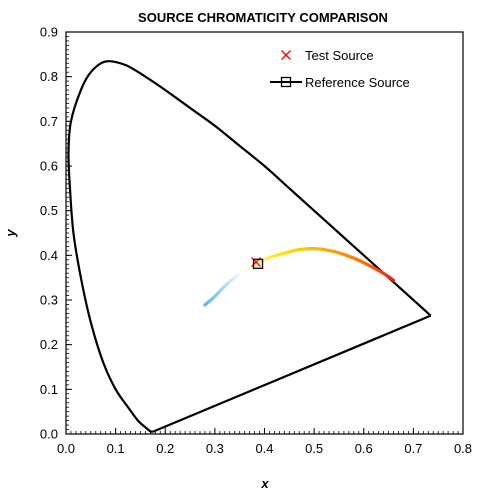 Image resolution: width=478 pixels, height=493 pixels. I want to click on data-points-group, so click(257, 263).